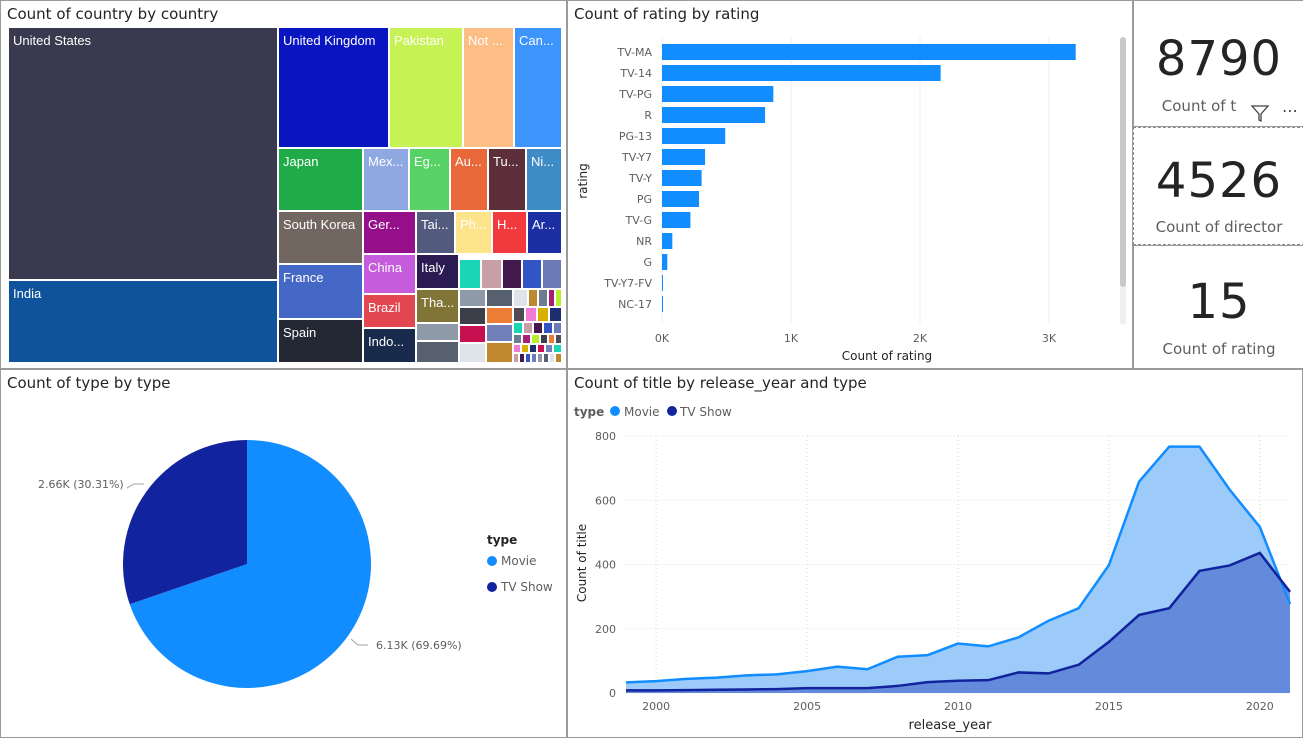  Describe the element at coordinates (250, 564) in the screenshot. I see `pie-slice-movie` at that location.